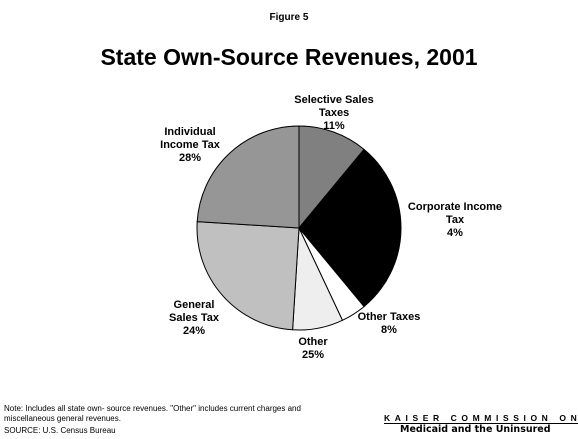 The image size is (578, 439). I want to click on category-name: Individual Income Tax, so click(190, 138).